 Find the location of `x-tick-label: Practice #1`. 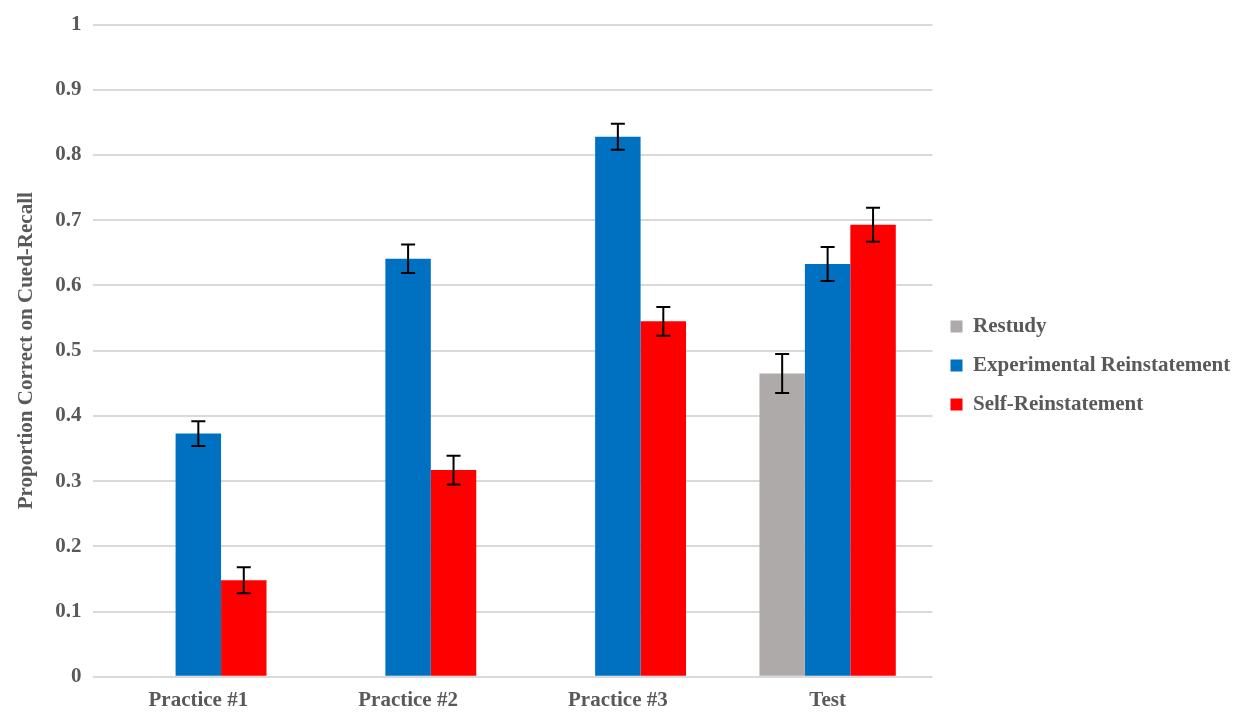

x-tick-label: Practice #1 is located at coordinates (198, 698).